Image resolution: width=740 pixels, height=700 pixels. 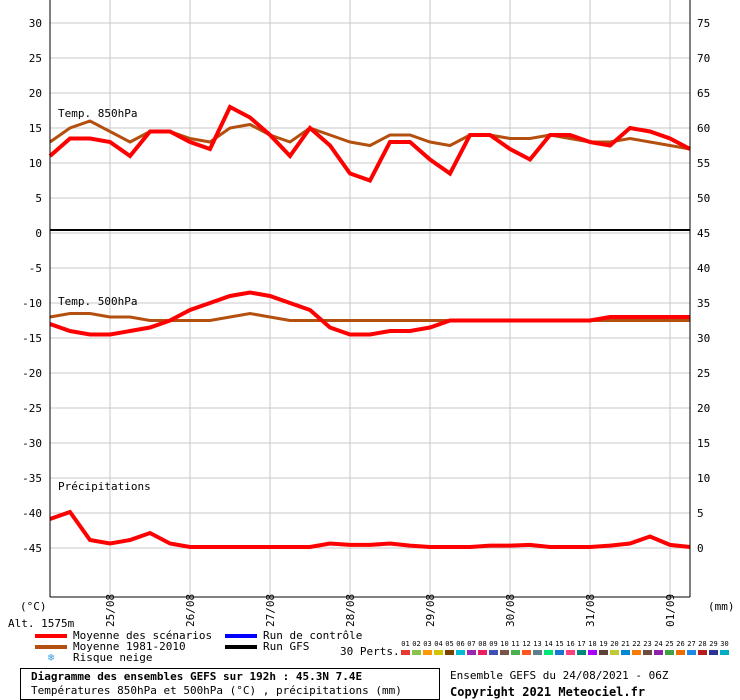 What do you see at coordinates (658, 644) in the screenshot?
I see `pert-number: 24` at bounding box center [658, 644].